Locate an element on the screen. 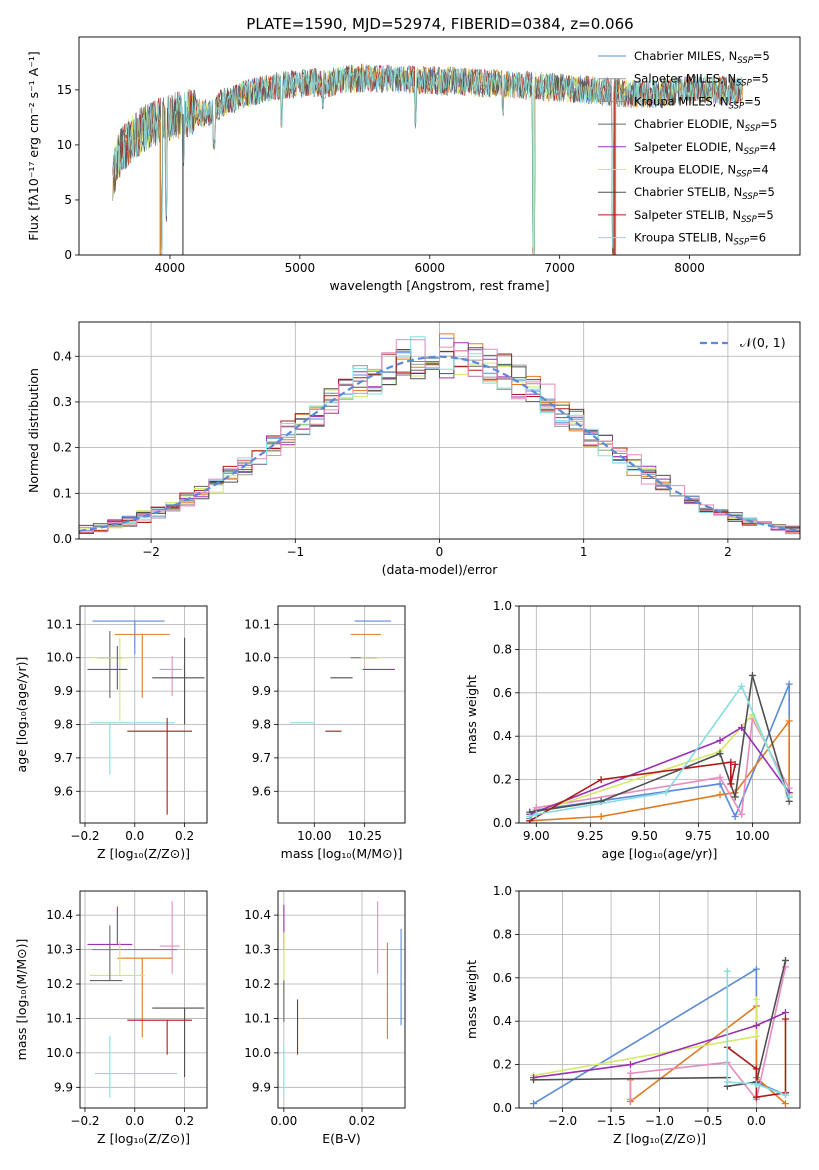 The image size is (819, 1170). y-tick-label: 9.8 is located at coordinates (63, 725).